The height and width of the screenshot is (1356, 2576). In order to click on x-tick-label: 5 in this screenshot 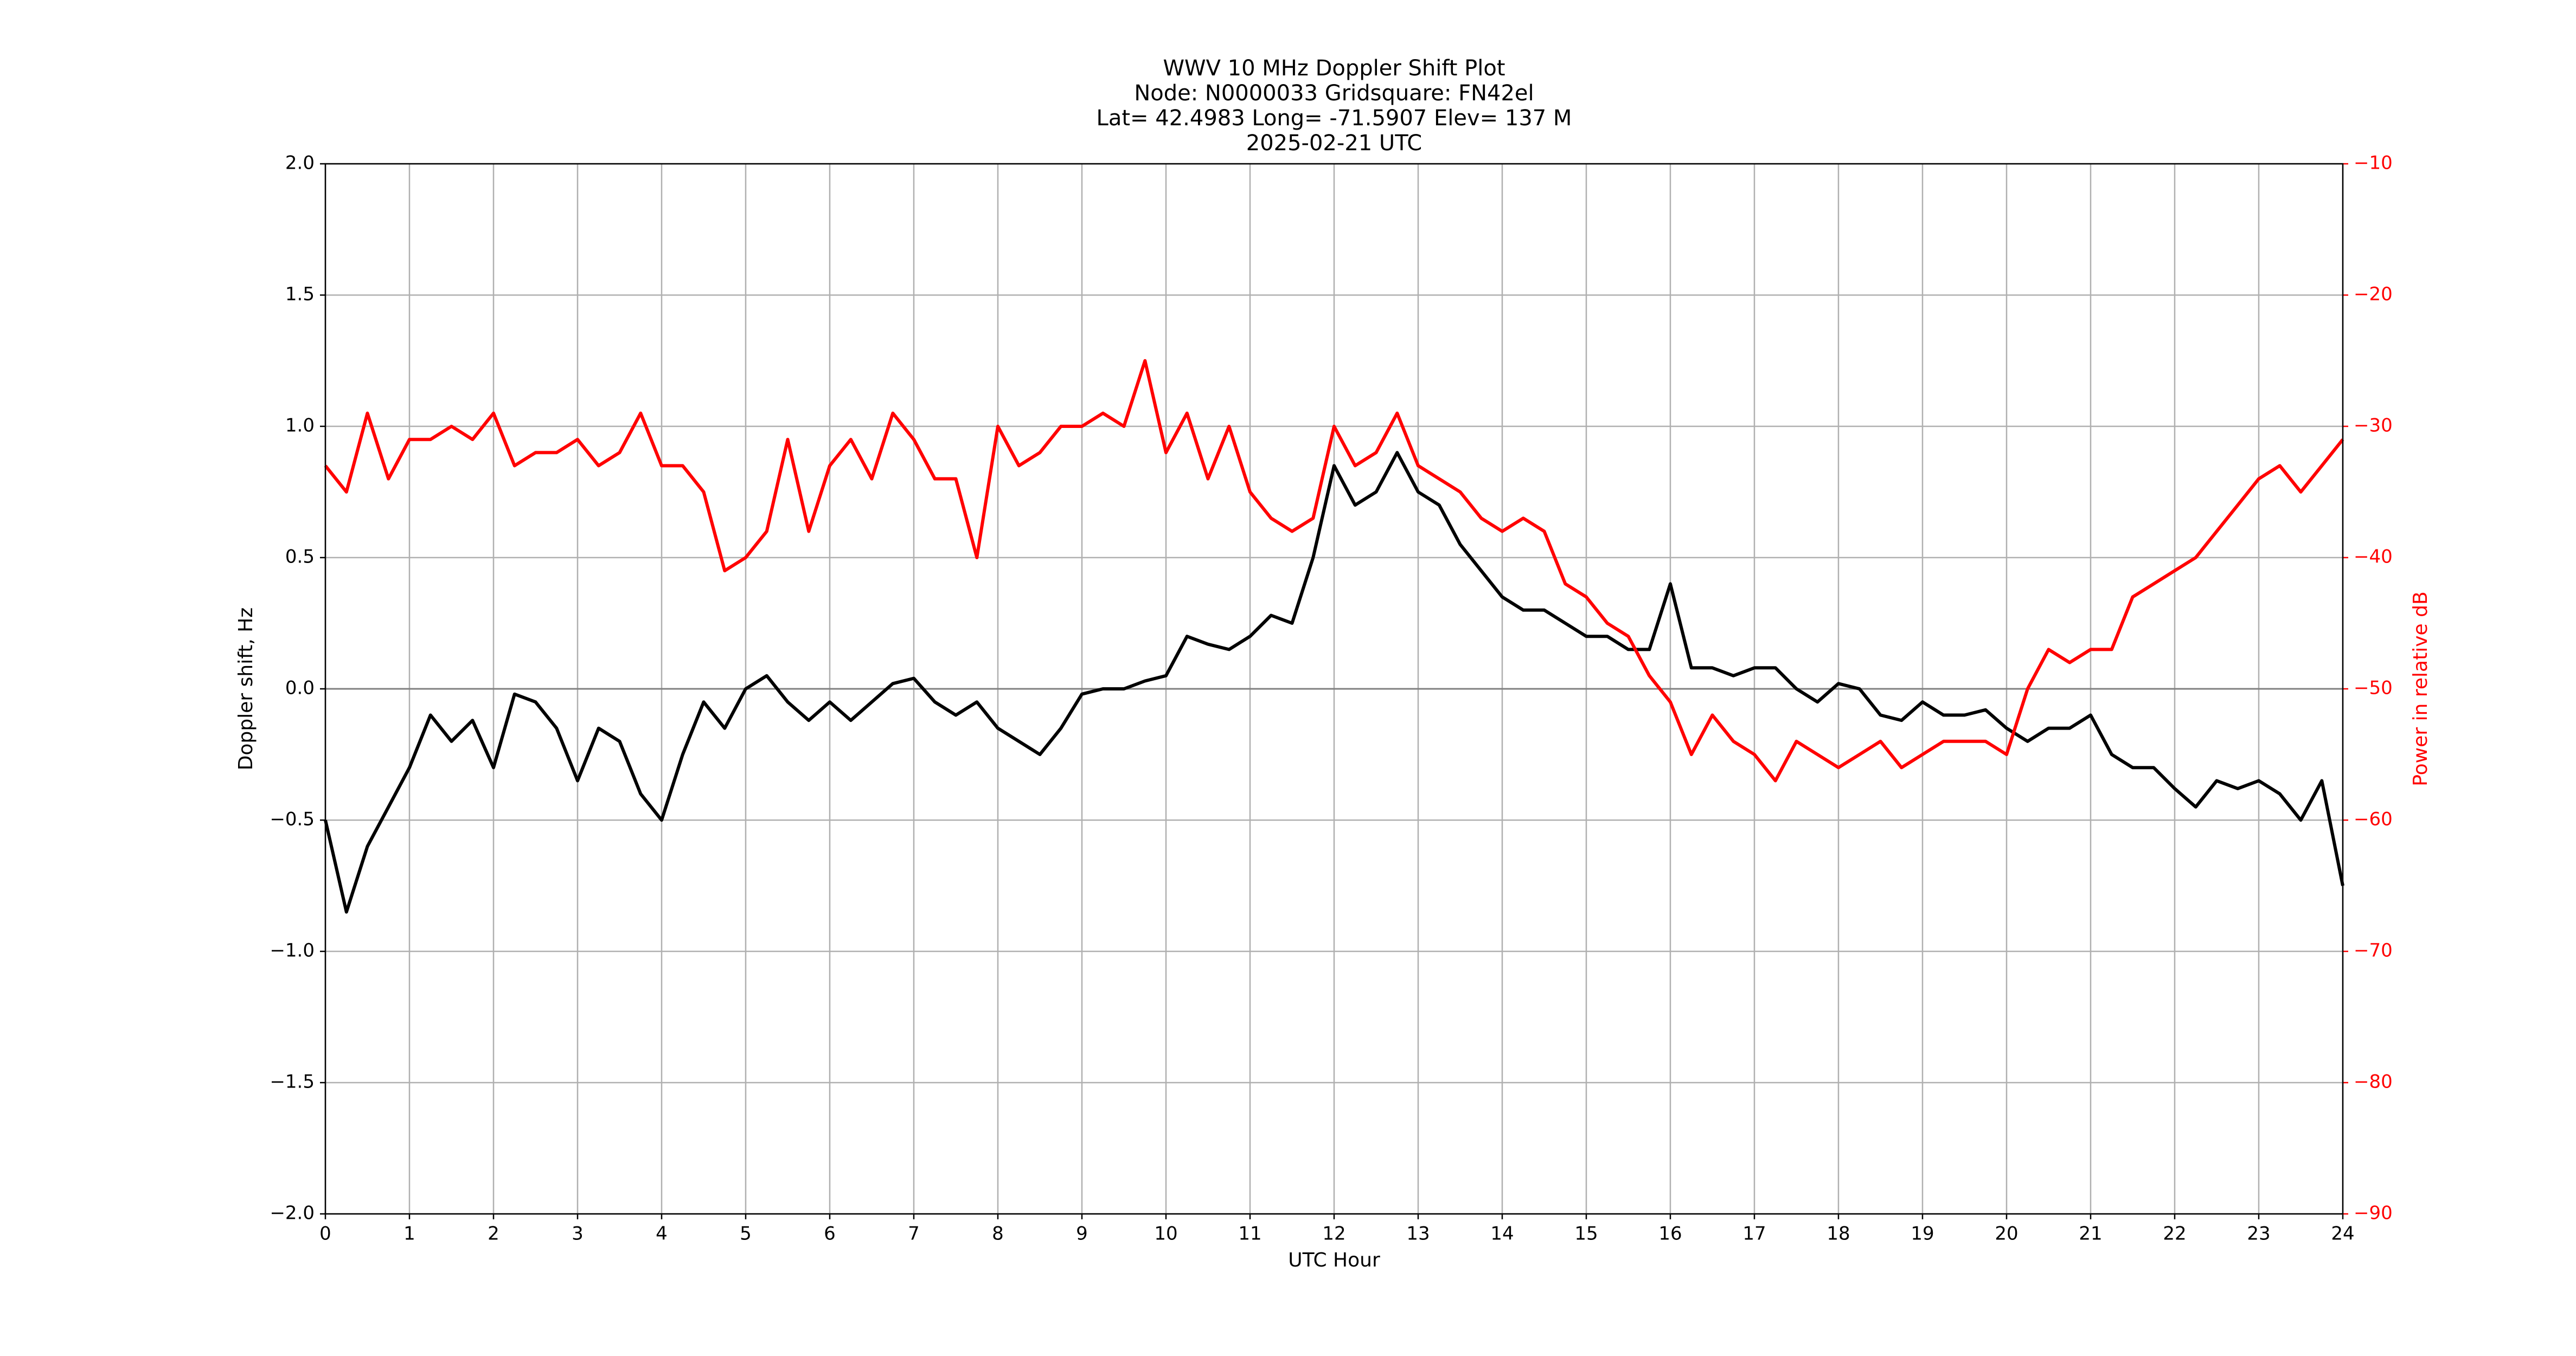, I will do `click(746, 1234)`.